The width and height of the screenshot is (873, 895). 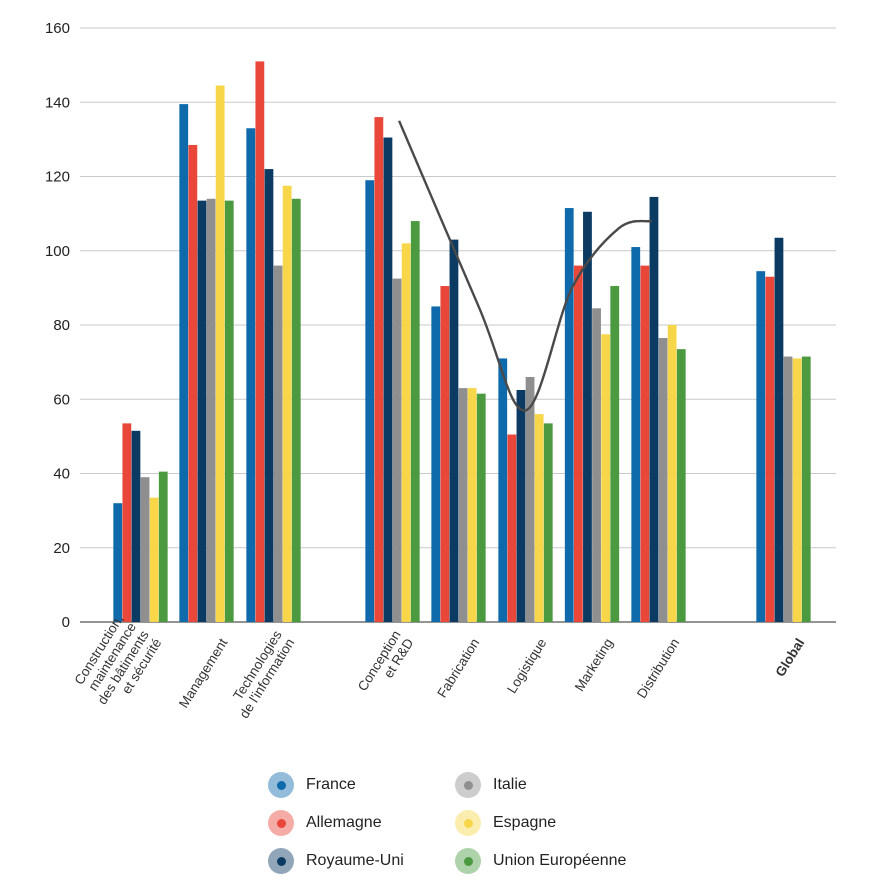 What do you see at coordinates (525, 266) in the screenshot?
I see `trend-line` at bounding box center [525, 266].